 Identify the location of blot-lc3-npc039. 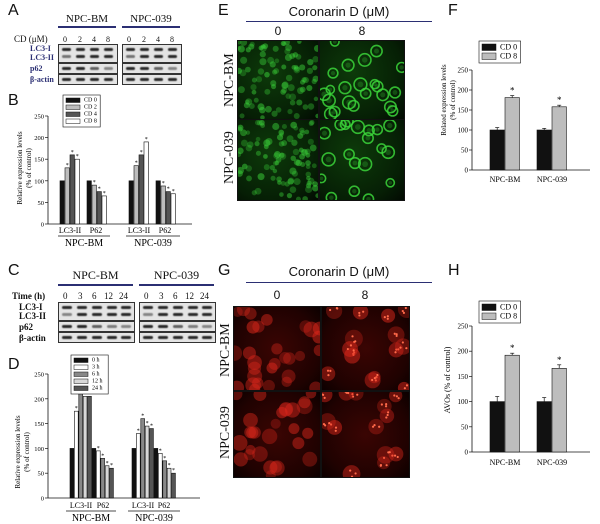
(152, 53).